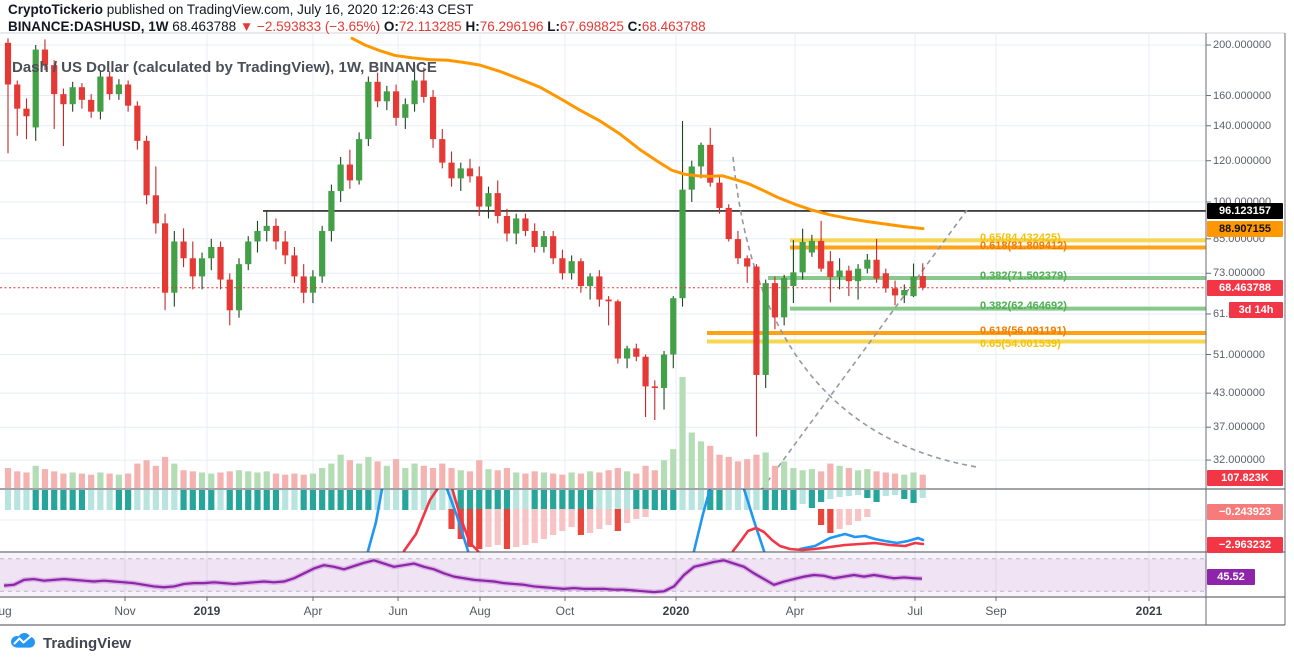  I want to click on indicator-pane, so click(465, 520).